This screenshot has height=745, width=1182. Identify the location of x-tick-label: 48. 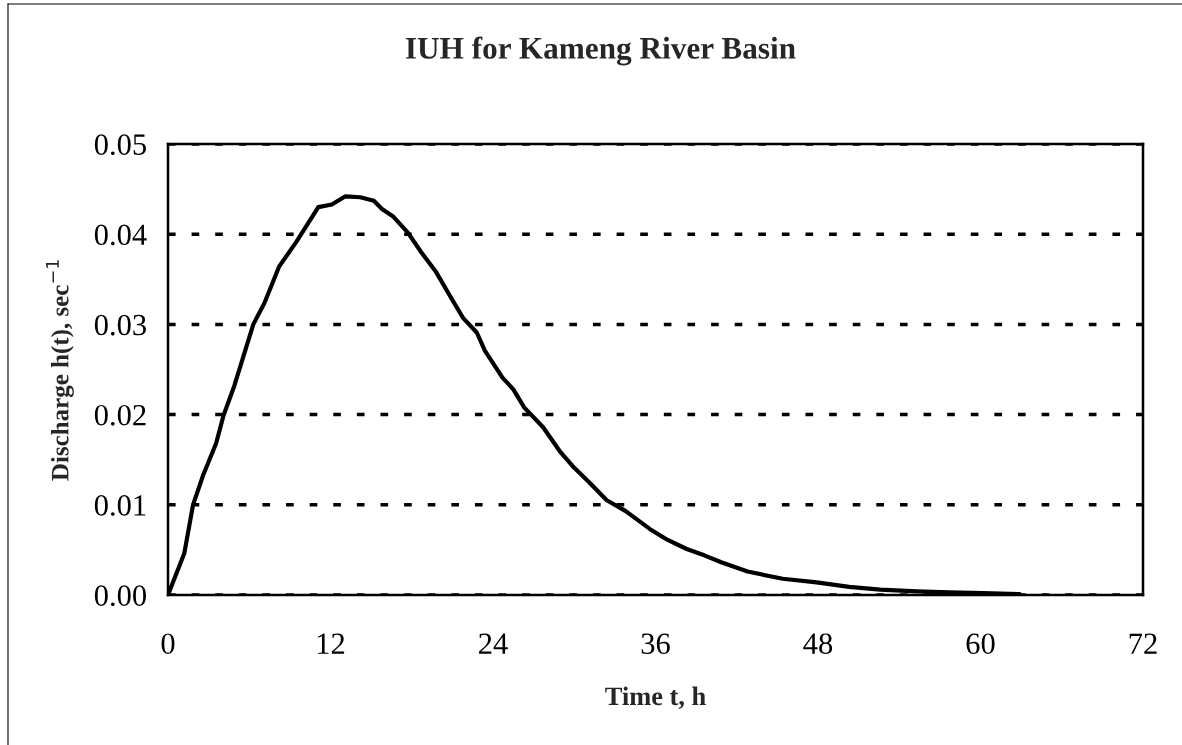
(818, 643).